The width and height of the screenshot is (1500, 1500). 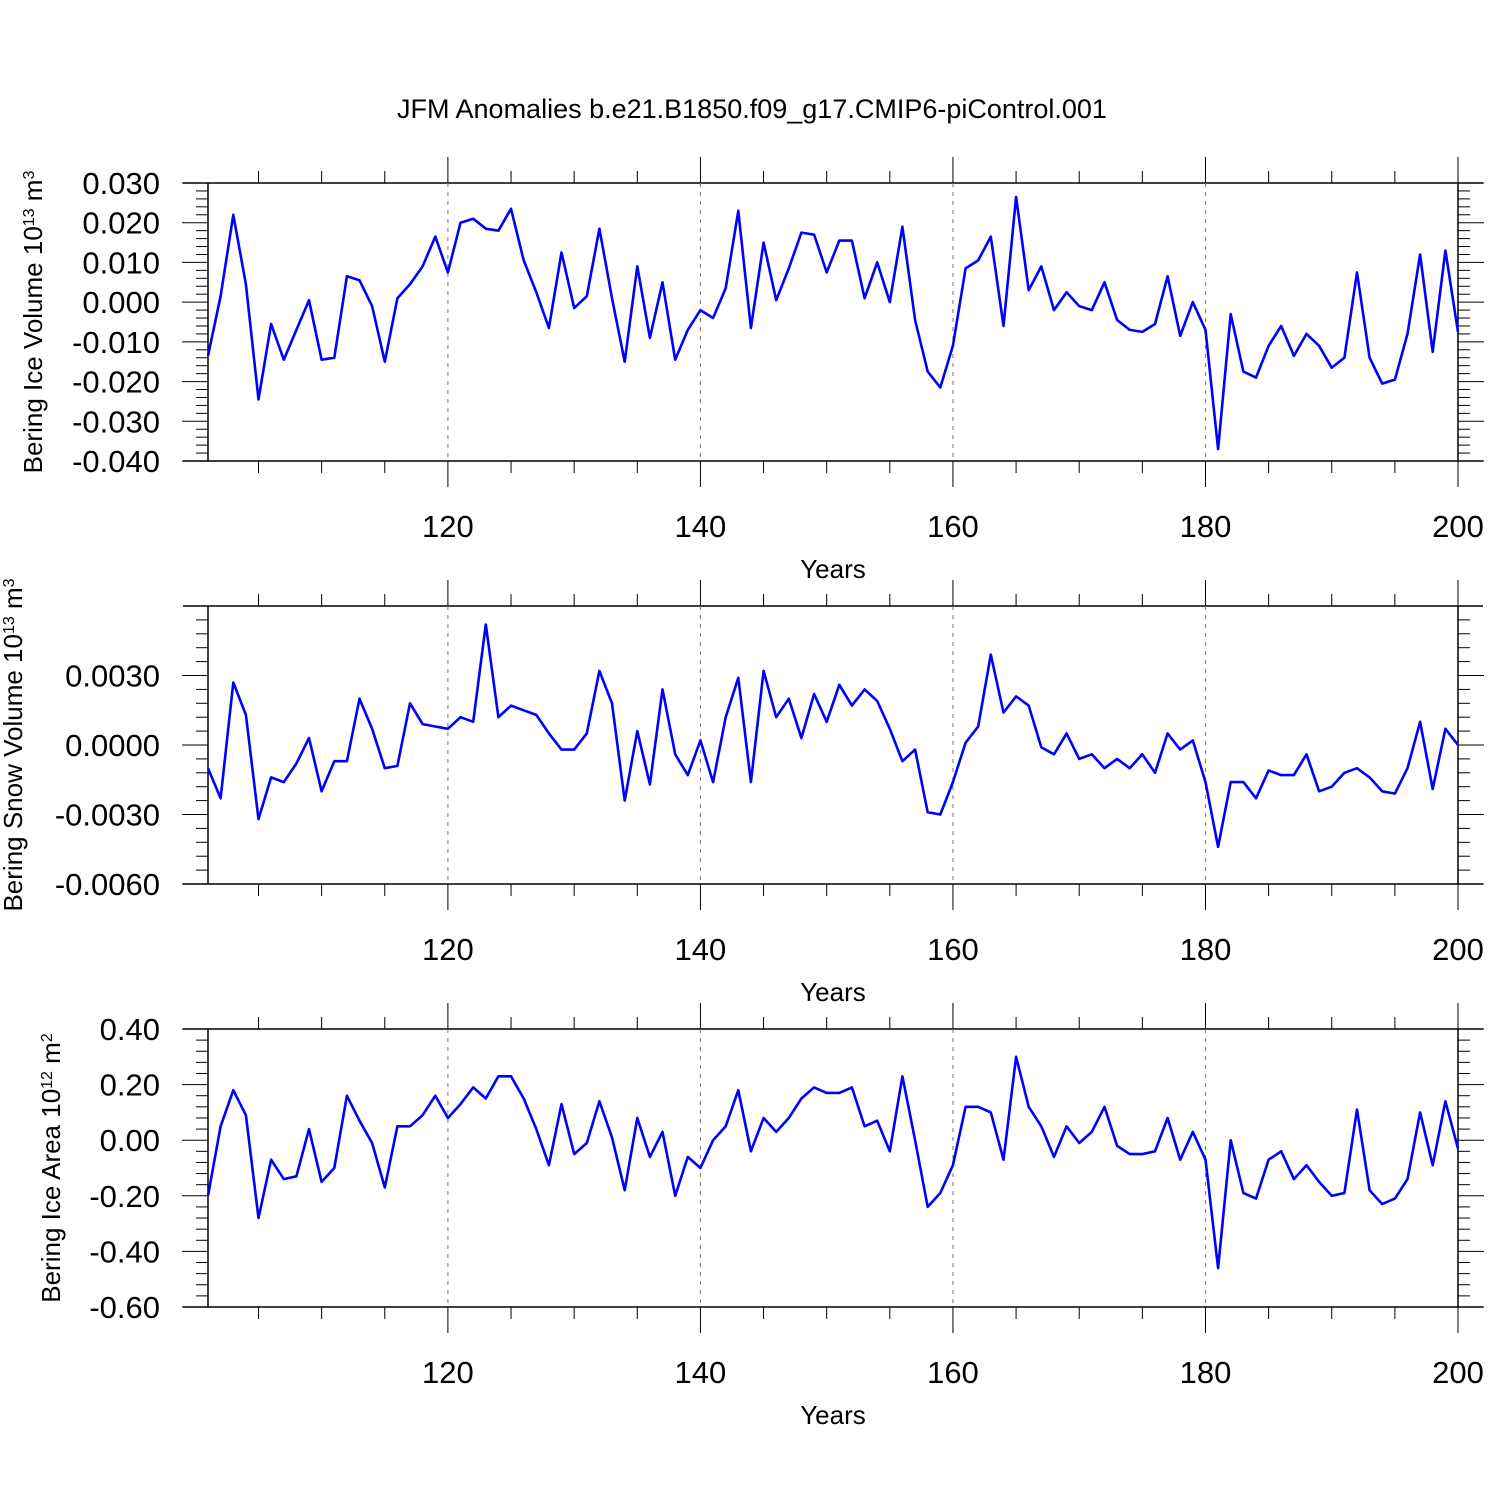 What do you see at coordinates (116, 382) in the screenshot?
I see `y-tick-label: -0.020` at bounding box center [116, 382].